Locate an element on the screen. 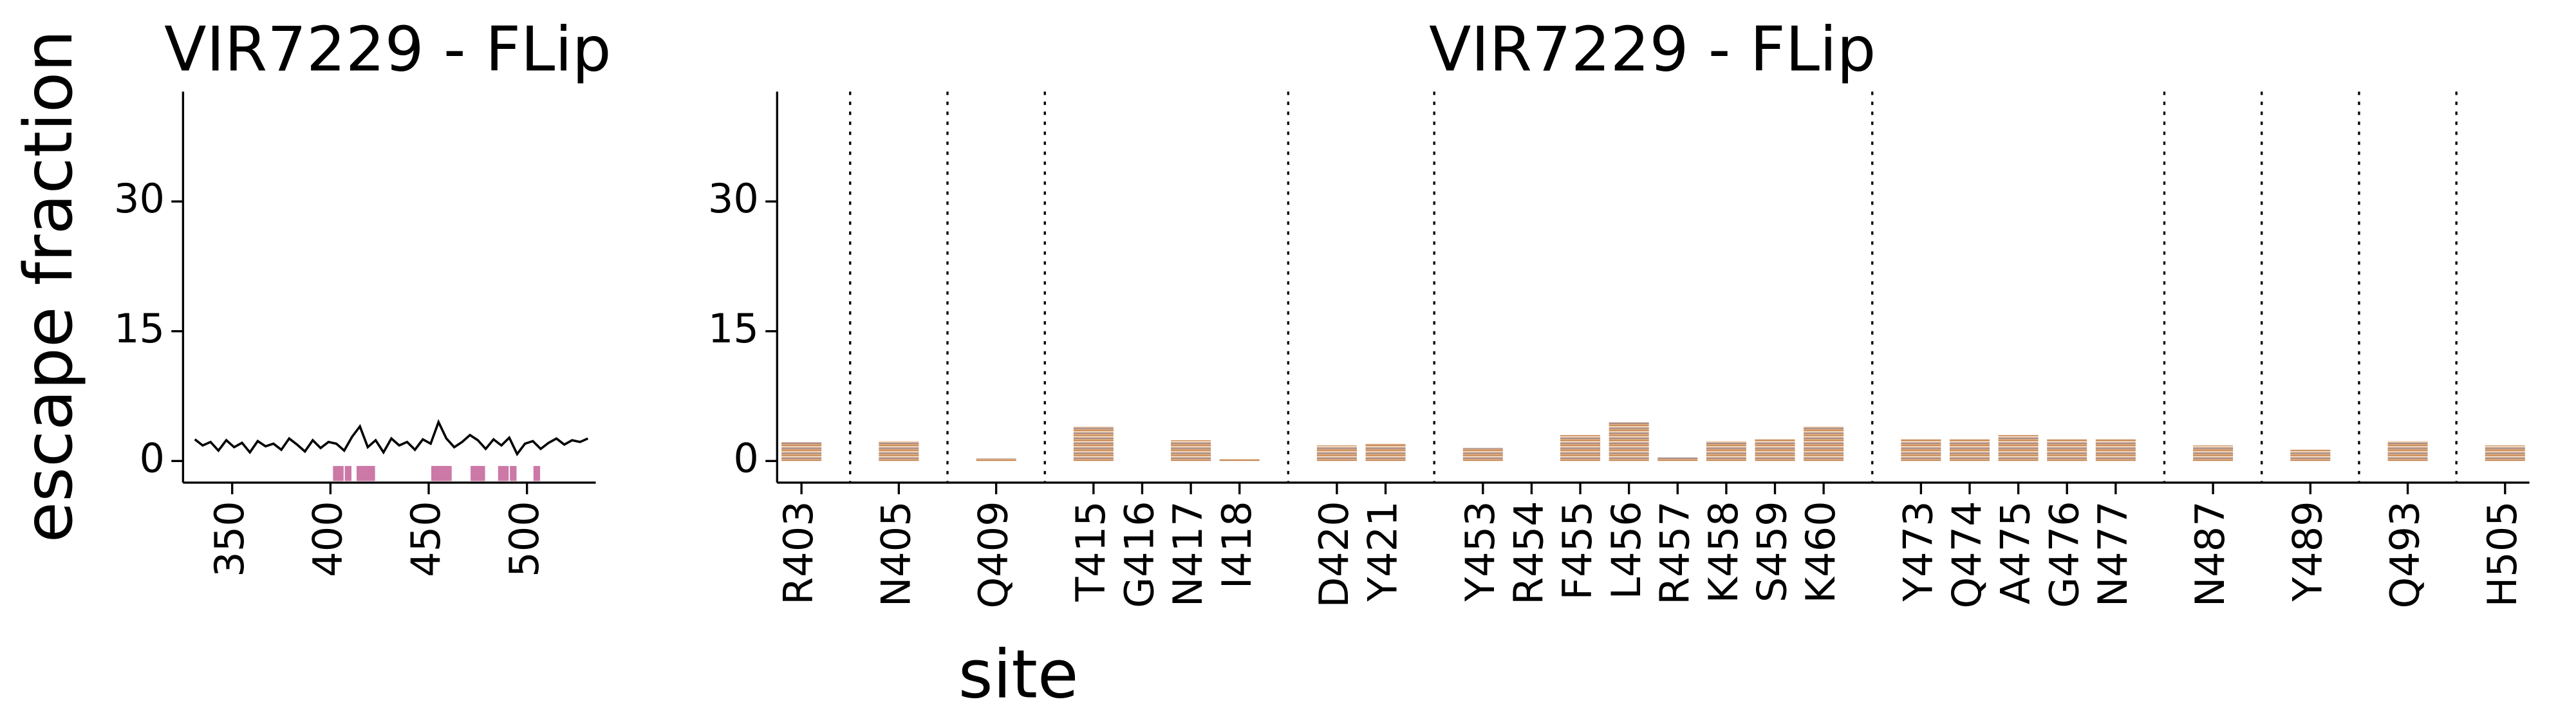  x-tick-label: A475 is located at coordinates (2015, 552).